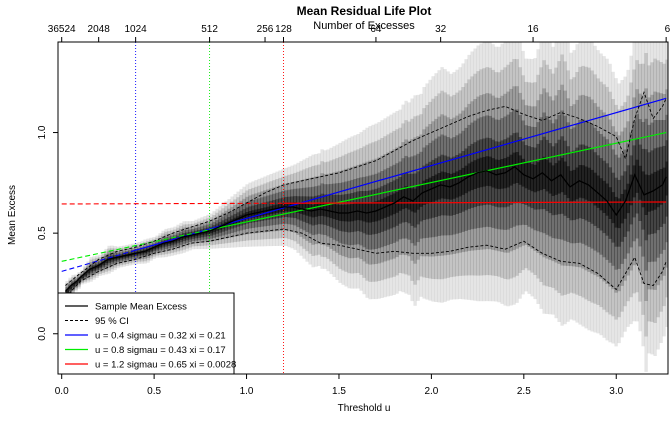  What do you see at coordinates (209, 29) in the screenshot?
I see `top-tick-label: 512` at bounding box center [209, 29].